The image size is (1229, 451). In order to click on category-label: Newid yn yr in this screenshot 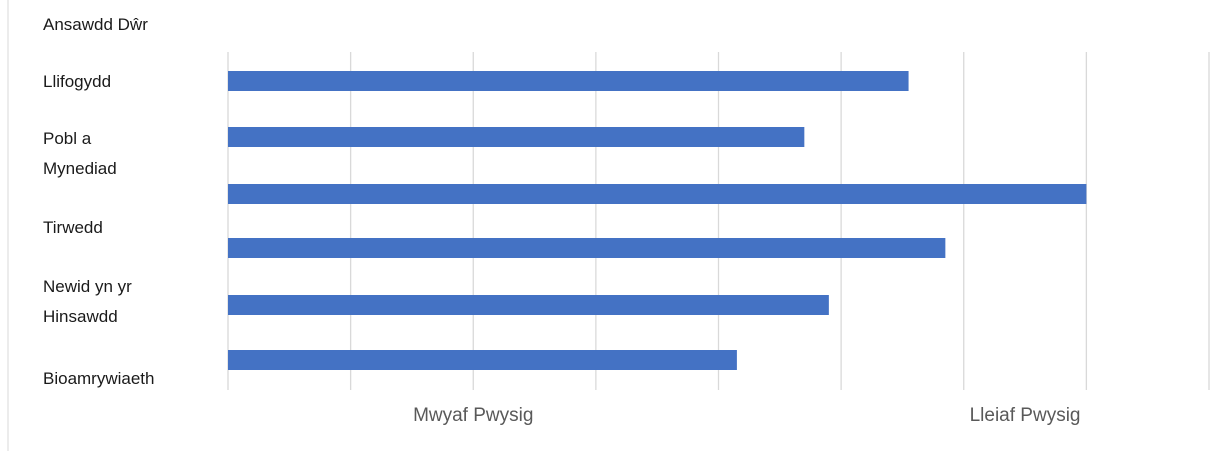, I will do `click(87, 286)`.